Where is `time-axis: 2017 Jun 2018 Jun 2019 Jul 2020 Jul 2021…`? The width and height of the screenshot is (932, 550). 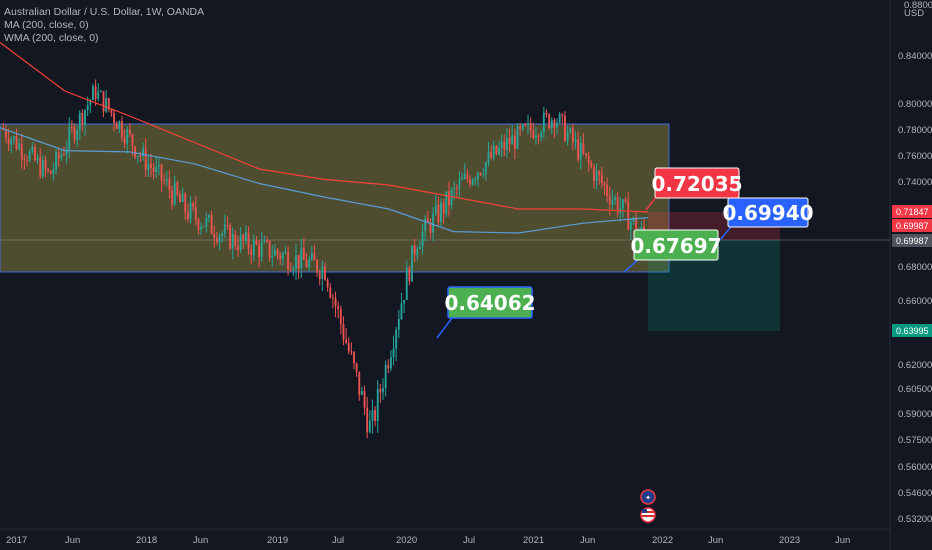 time-axis: 2017 Jun 2018 Jun 2019 Jul 2020 Jul 2021… is located at coordinates (428, 540).